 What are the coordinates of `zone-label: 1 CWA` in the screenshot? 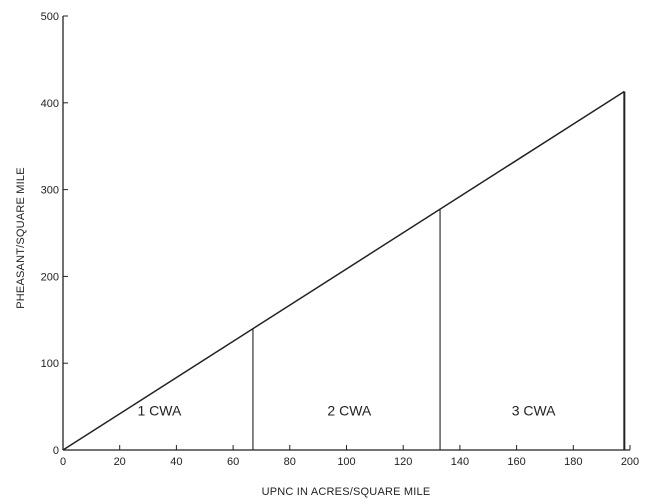 It's located at (159, 410).